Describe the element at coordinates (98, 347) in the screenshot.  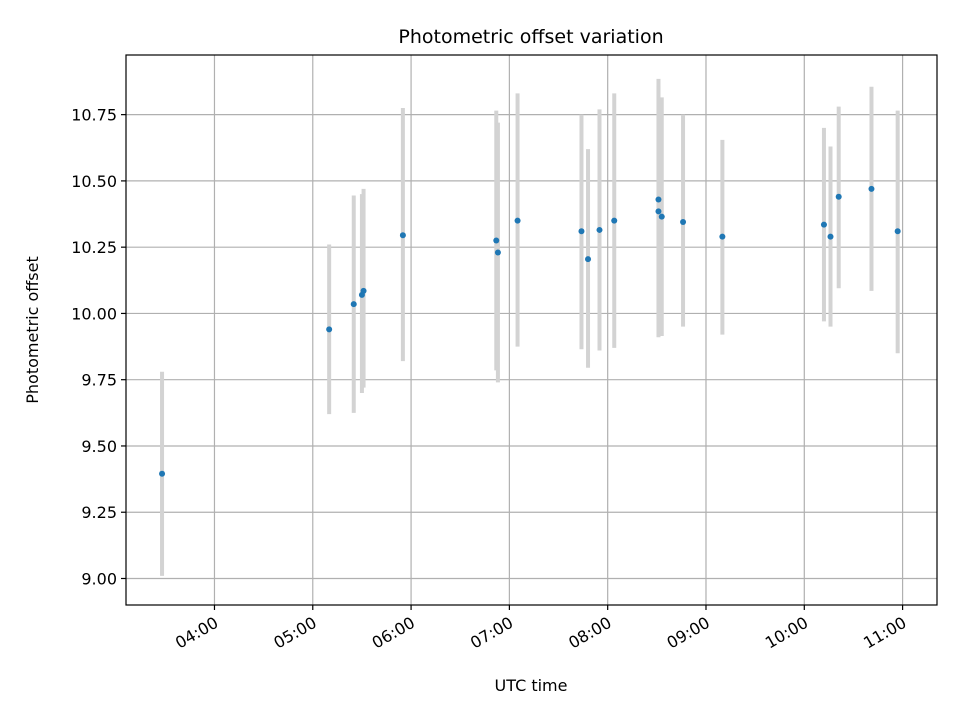
I see `y-axis-ticks: 9.00 9.25 9.50 9.75 10.00 10.25 10.50 10.75` at that location.